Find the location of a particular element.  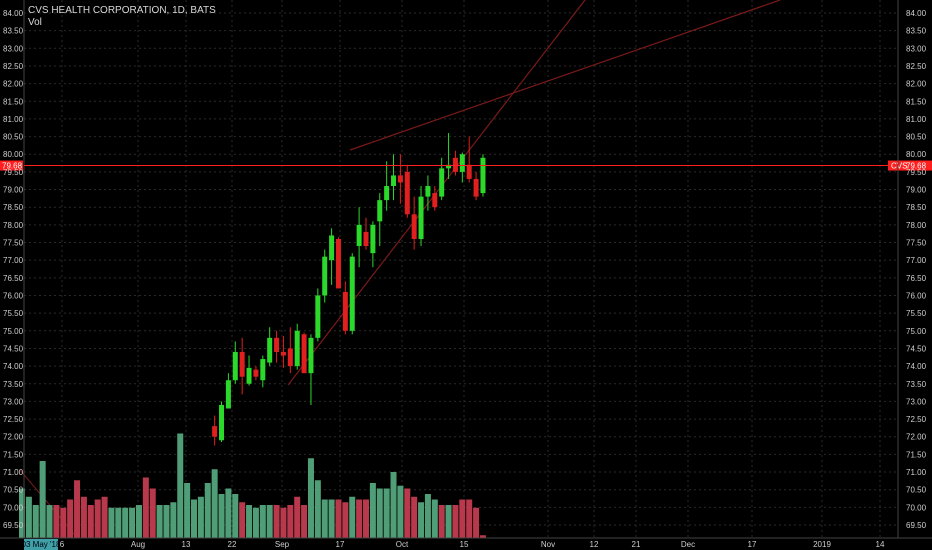

y-tick-label-left: 81.00 is located at coordinates (13, 119).